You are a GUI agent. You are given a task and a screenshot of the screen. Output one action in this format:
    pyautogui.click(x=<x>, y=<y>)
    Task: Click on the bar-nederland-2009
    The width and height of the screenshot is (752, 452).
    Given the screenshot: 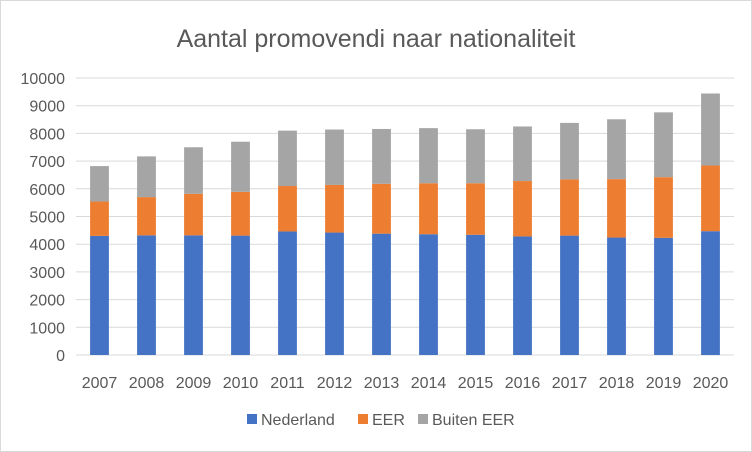 What is the action you would take?
    pyautogui.click(x=193, y=295)
    